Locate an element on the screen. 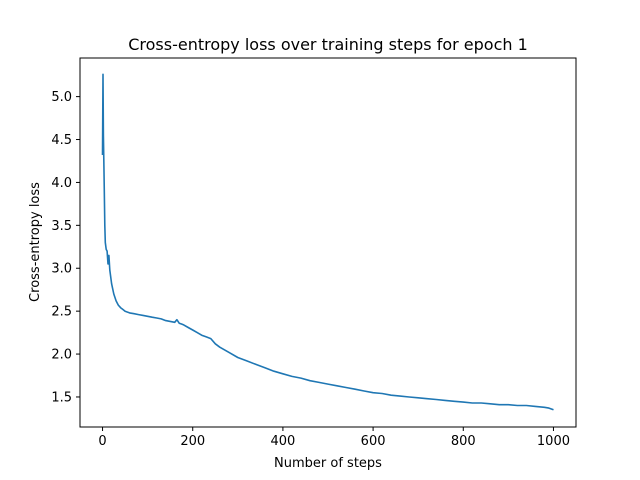 This screenshot has height=480, width=640. y-tick-label: 1.5 is located at coordinates (61, 397).